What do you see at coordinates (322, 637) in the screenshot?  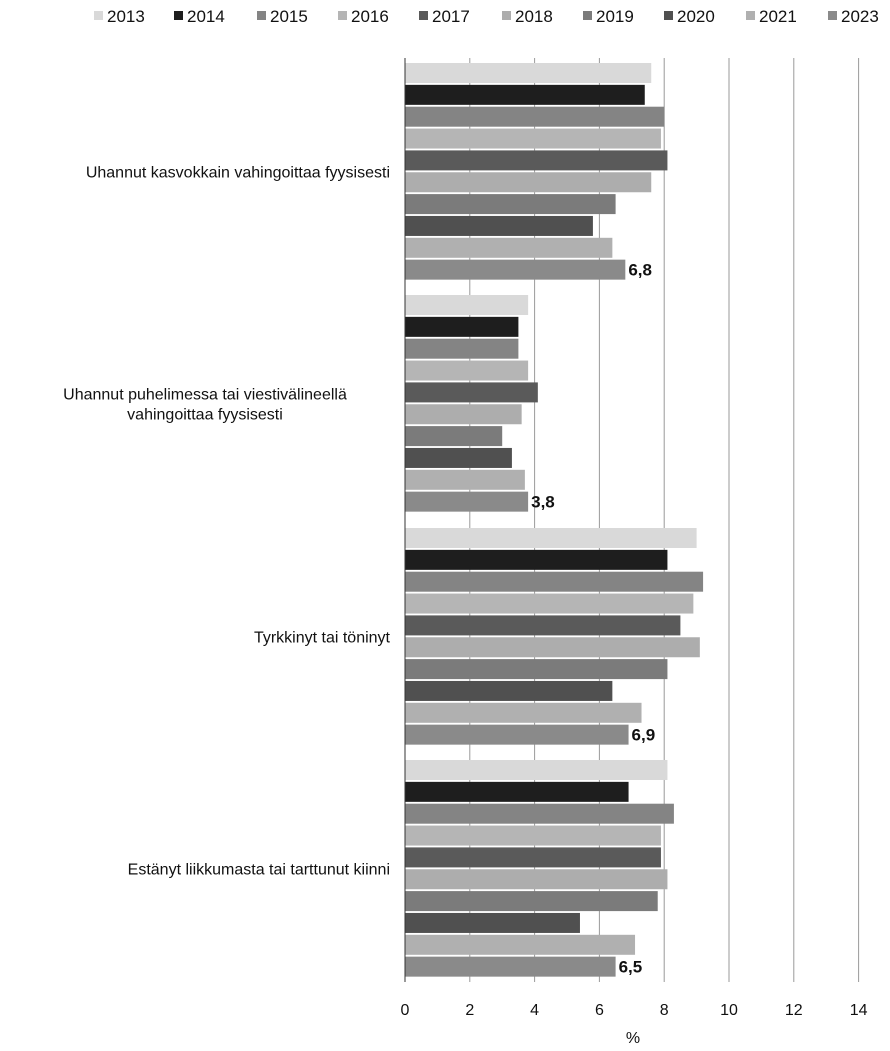 I see `category-label: Tyrkkinyt tai töninyt` at bounding box center [322, 637].